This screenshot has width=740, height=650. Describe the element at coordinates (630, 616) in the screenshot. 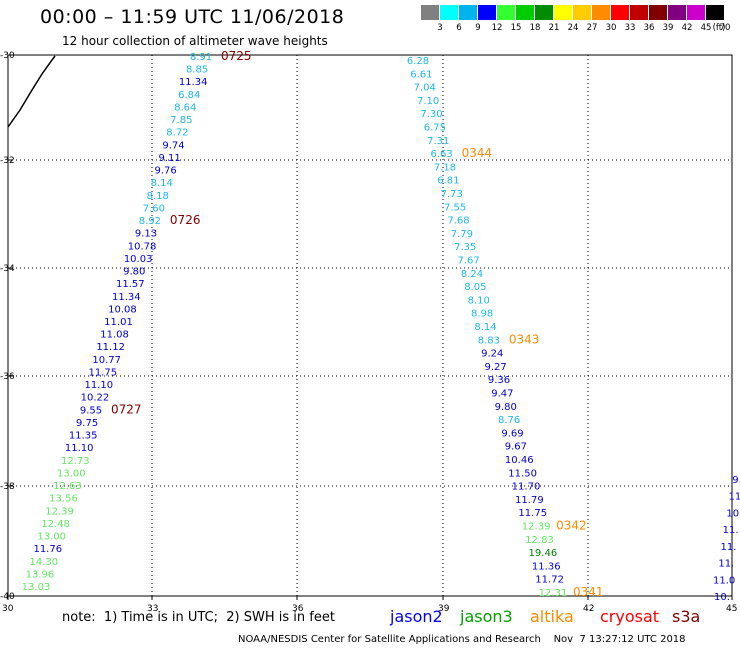

I see `legend-cryosat: cryosat` at that location.